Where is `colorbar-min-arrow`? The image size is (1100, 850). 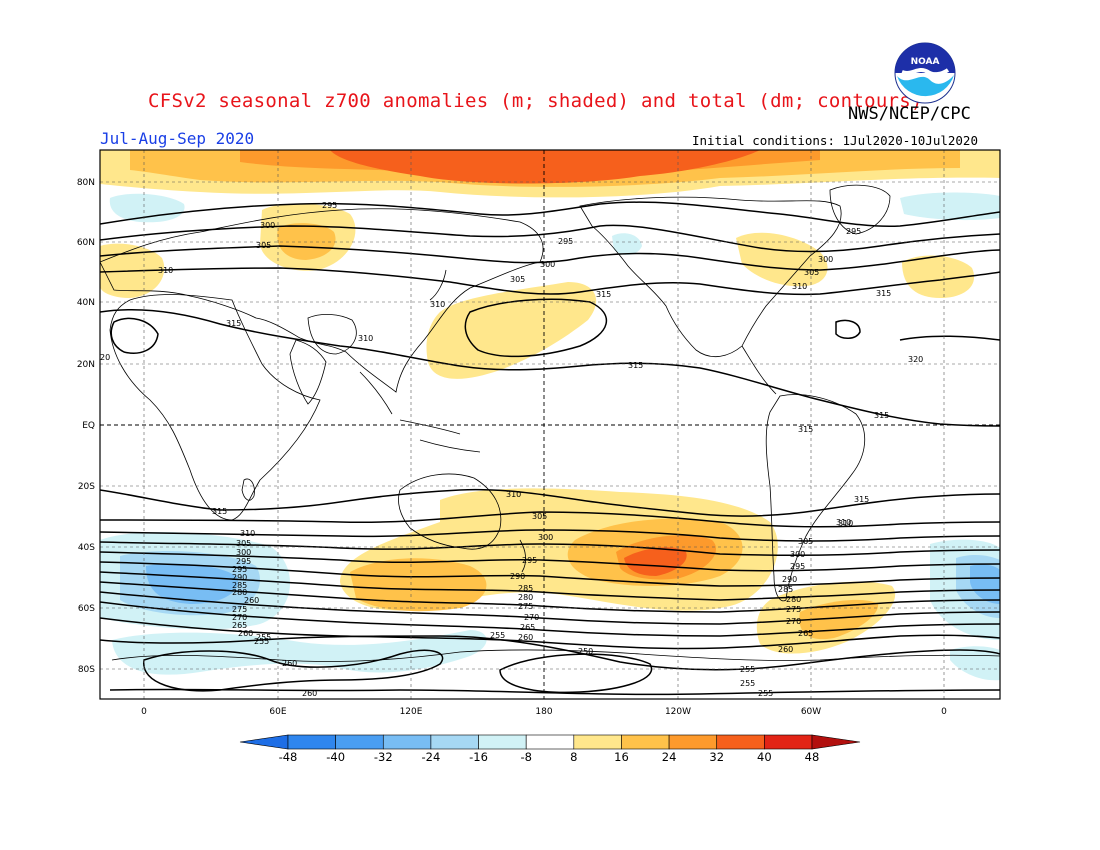 colorbar-min-arrow is located at coordinates (264, 742).